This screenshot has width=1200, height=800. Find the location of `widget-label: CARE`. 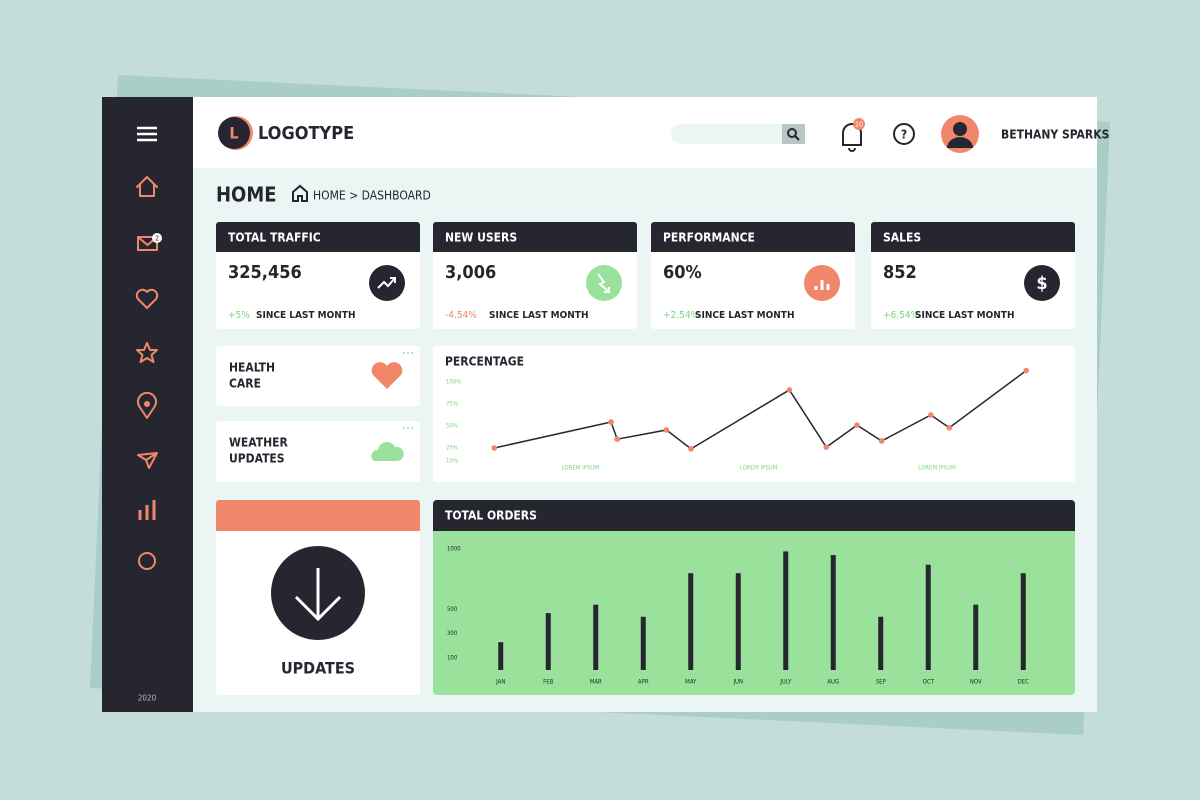

widget-label: CARE is located at coordinates (245, 384).